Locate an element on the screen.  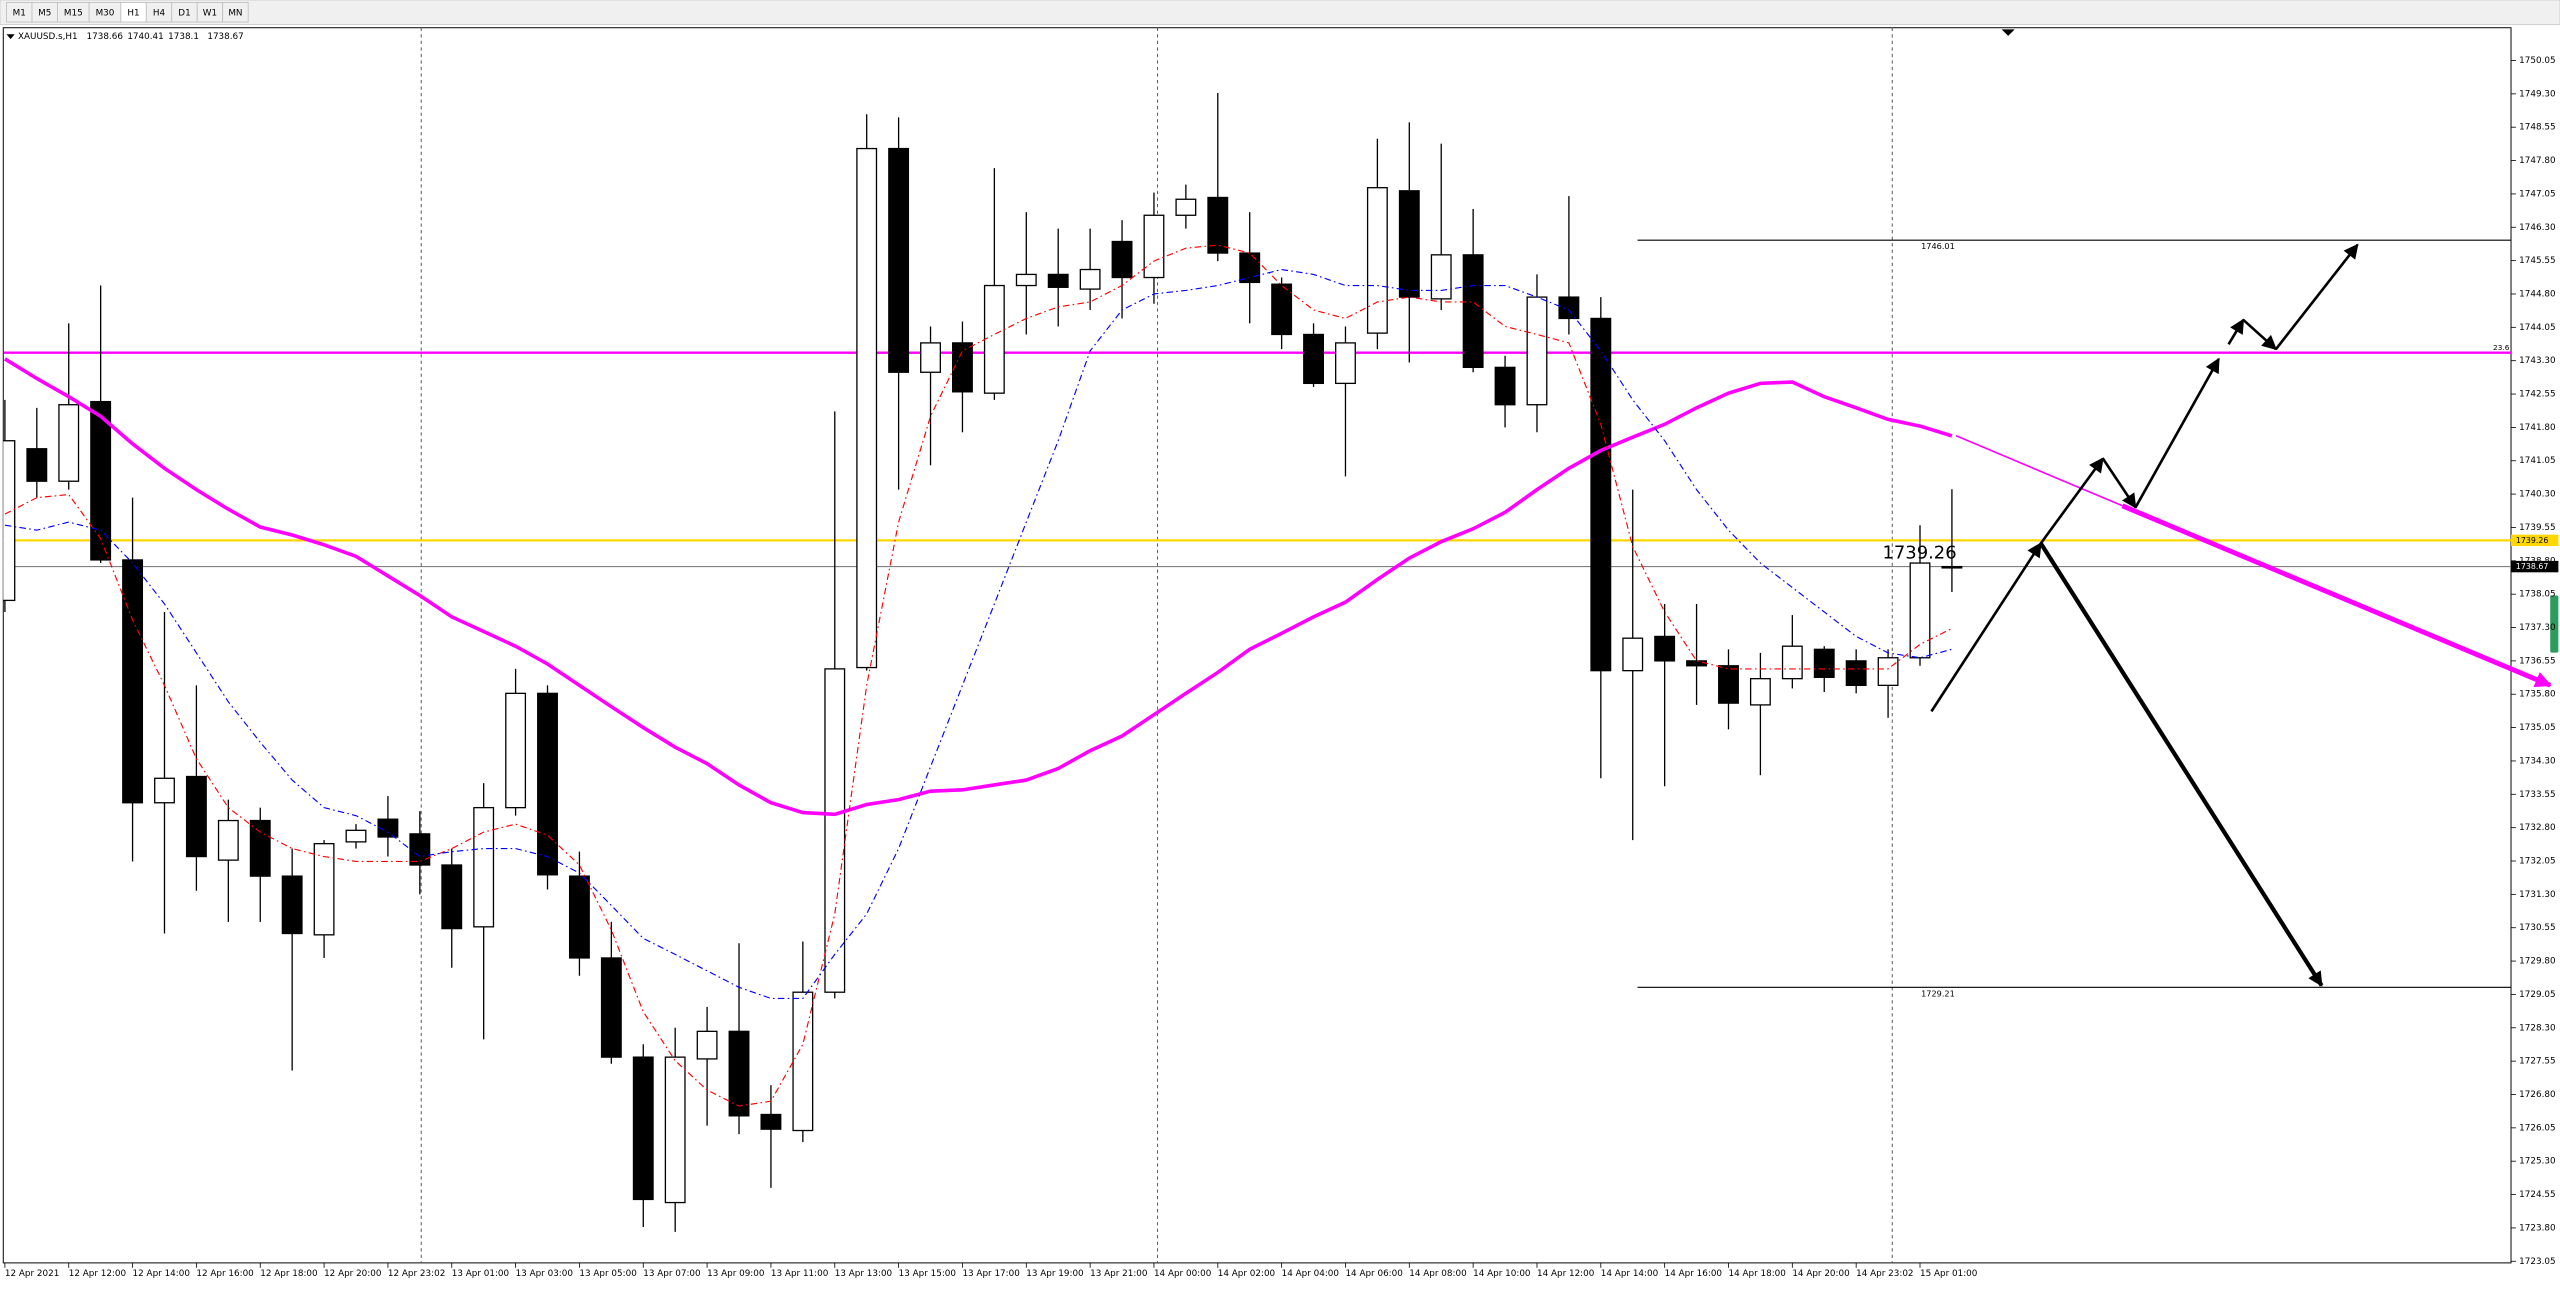
x-tick-label: 13 Apr 15:00 is located at coordinates (928, 1274).